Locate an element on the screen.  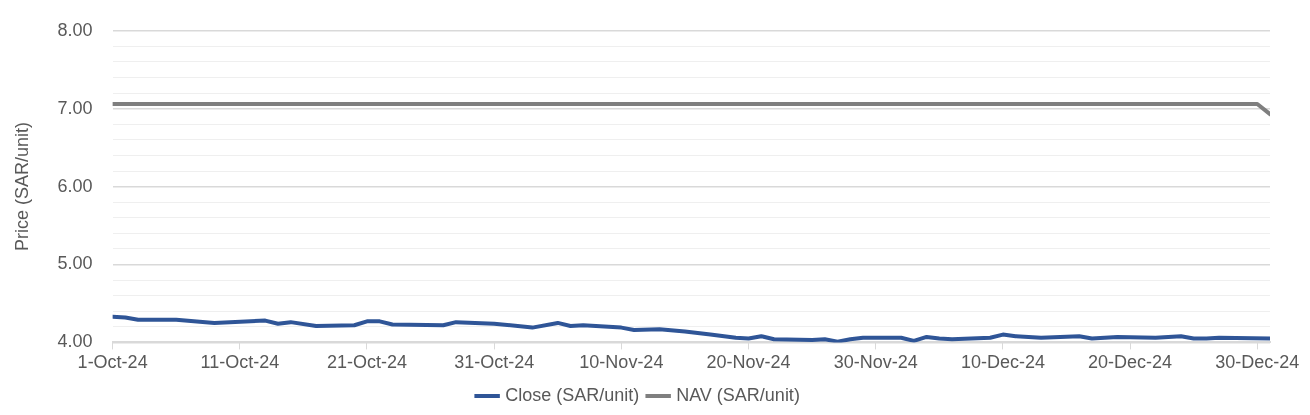
x-tick-label: 1-Oct-24 is located at coordinates (112, 362).